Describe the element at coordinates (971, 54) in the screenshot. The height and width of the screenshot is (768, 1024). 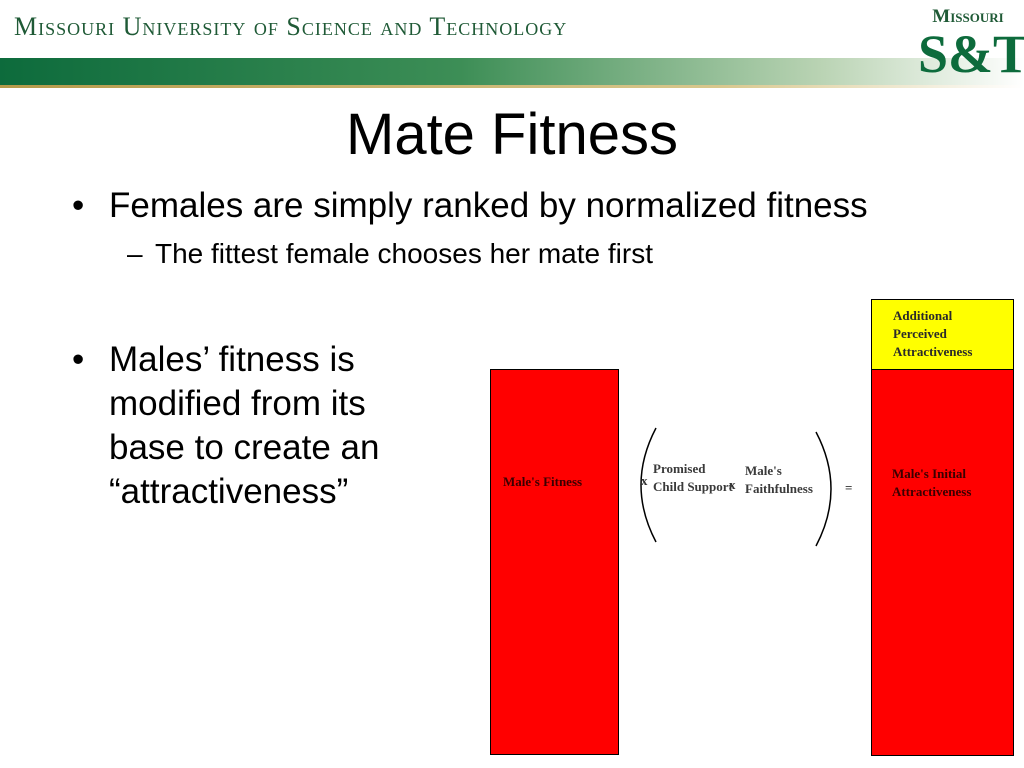
I see `logo-main-text: S&T` at that location.